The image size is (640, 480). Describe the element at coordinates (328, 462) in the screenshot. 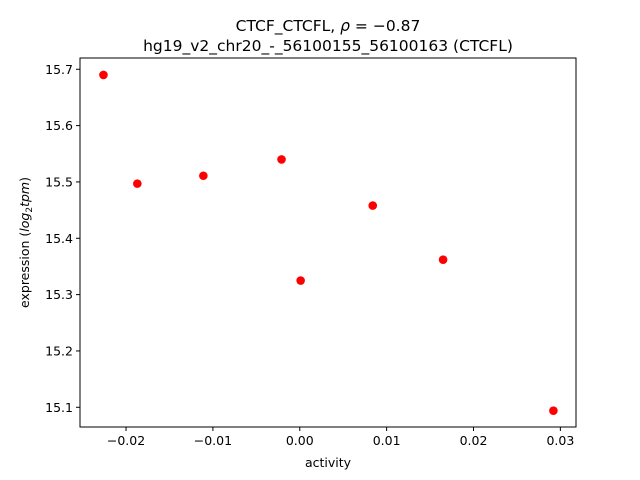

I see `x-axis-label: activity` at that location.